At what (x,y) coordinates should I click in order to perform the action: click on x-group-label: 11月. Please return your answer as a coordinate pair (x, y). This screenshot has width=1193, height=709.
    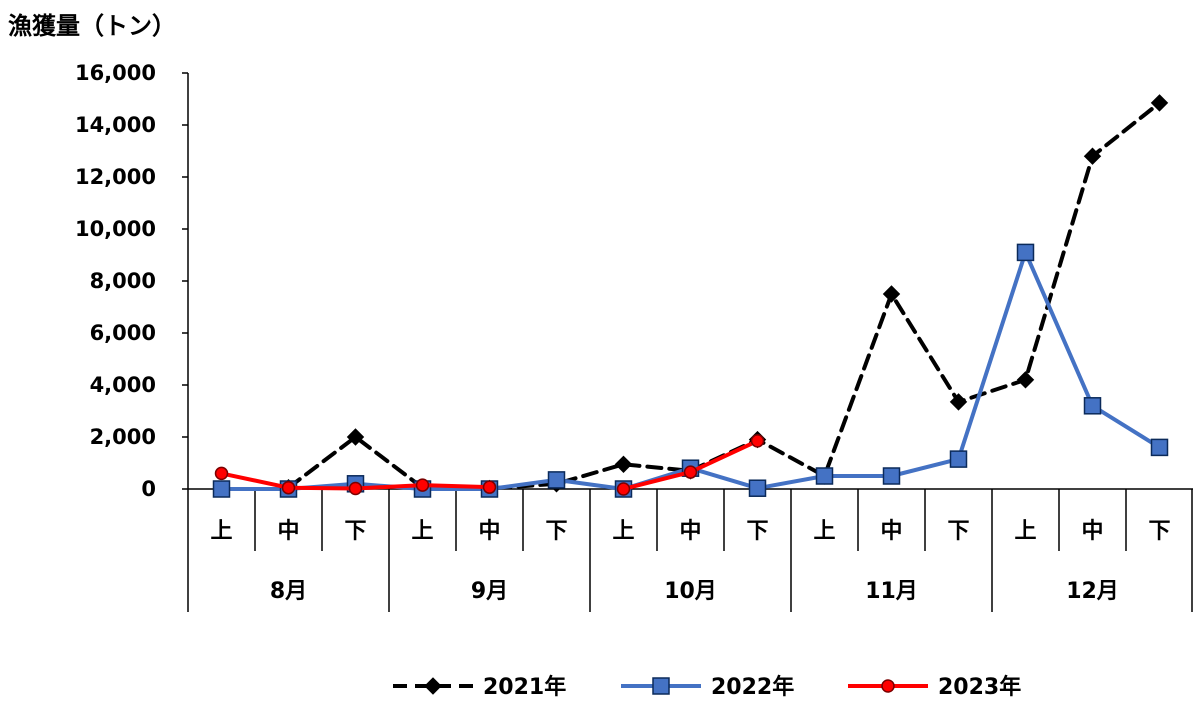
    Looking at the image, I should click on (891, 591).